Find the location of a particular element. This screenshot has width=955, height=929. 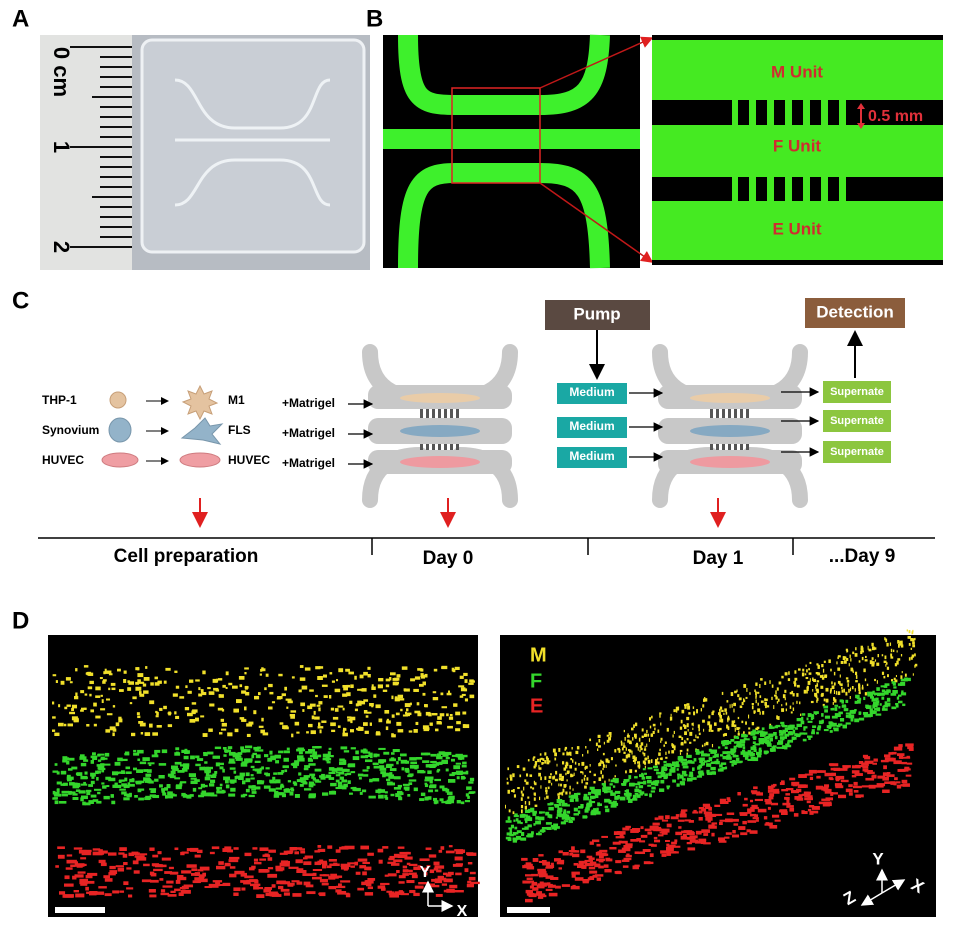

supernate-box is located at coordinates (857, 452).